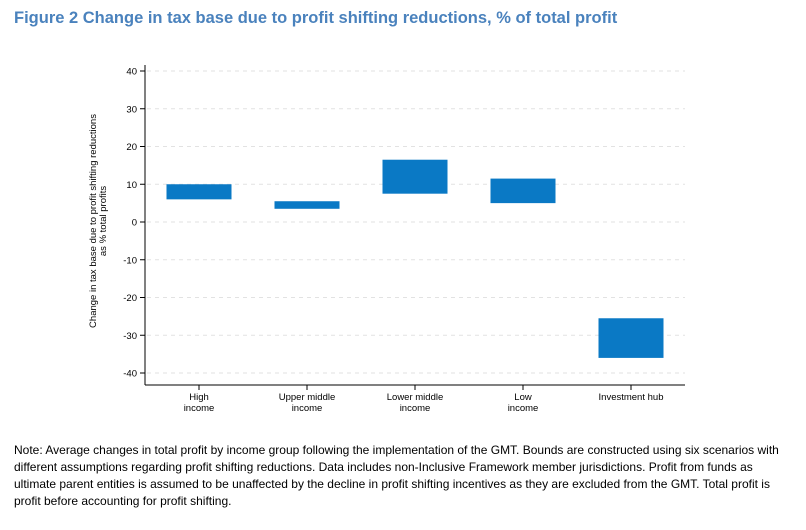  Describe the element at coordinates (523, 397) in the screenshot. I see `category-line: Low` at that location.